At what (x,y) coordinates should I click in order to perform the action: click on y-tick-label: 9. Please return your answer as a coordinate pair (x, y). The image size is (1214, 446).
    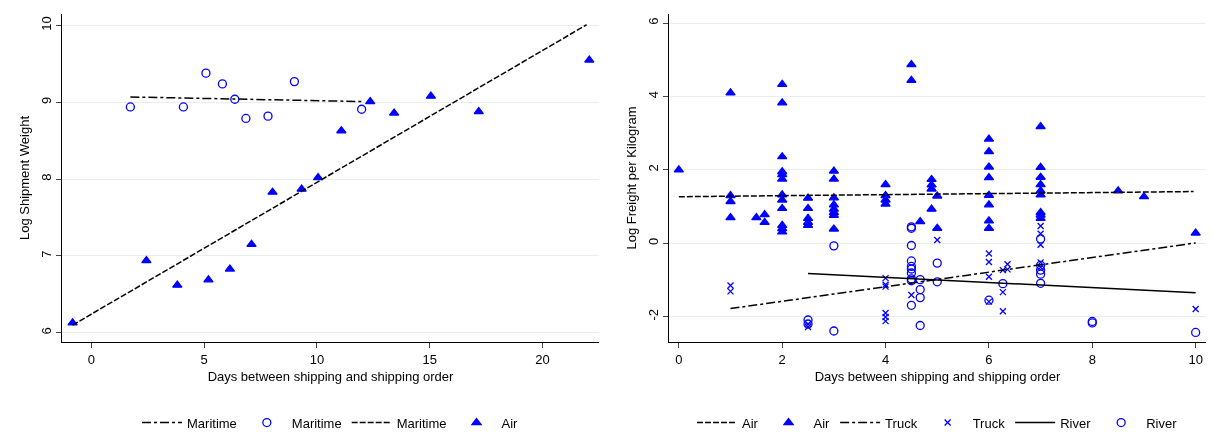
    Looking at the image, I should click on (46, 100).